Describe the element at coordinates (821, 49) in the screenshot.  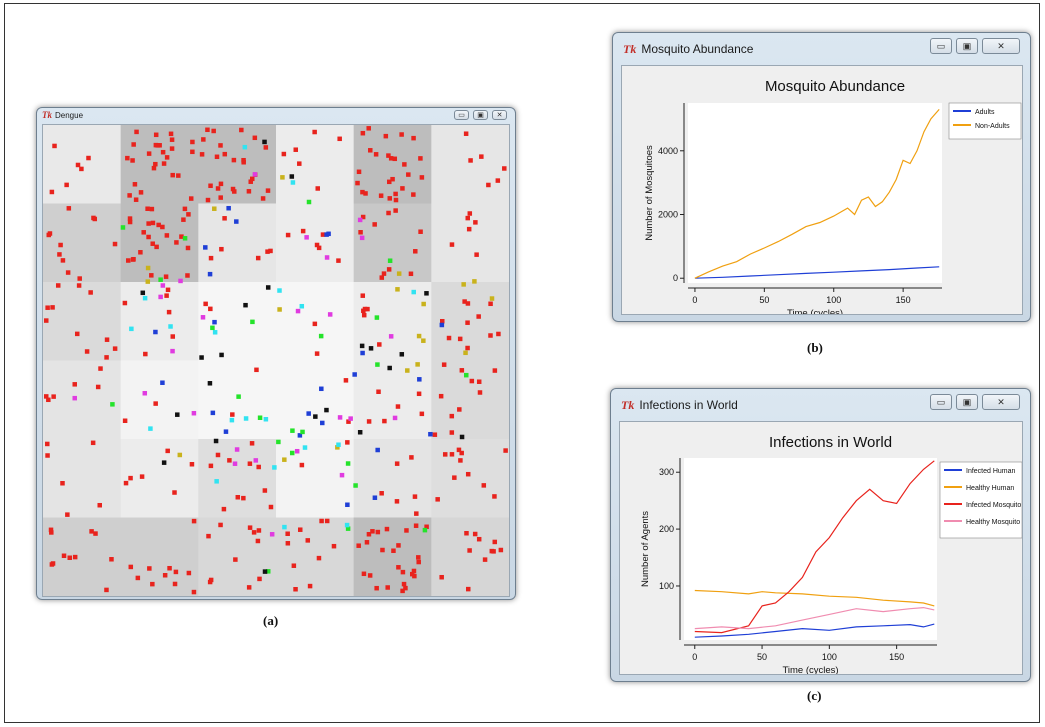
I see `mosquito-title-bar: Tk Mosquito Abundance` at that location.